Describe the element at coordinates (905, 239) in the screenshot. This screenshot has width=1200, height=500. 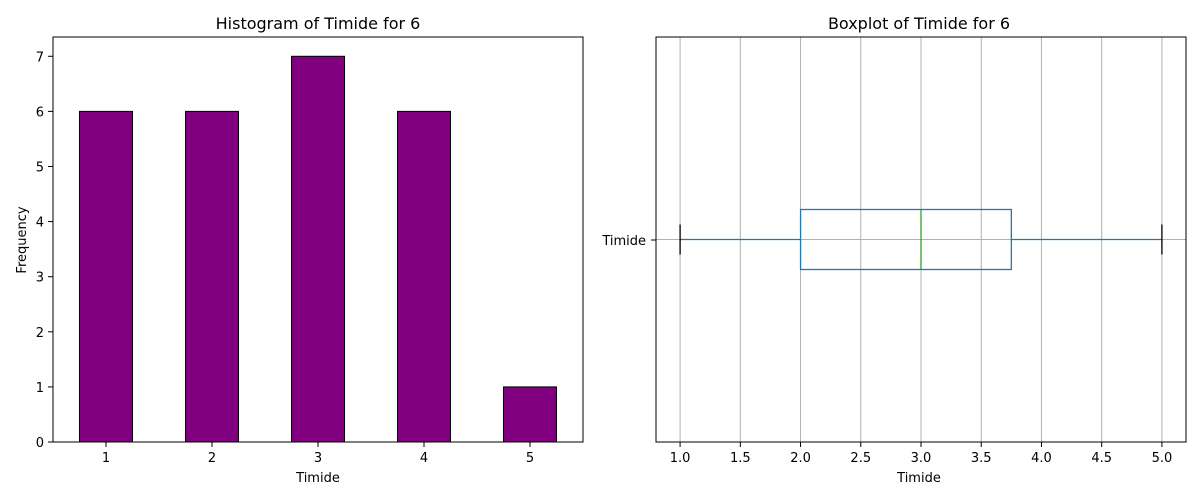
I see `boxplot-box` at that location.